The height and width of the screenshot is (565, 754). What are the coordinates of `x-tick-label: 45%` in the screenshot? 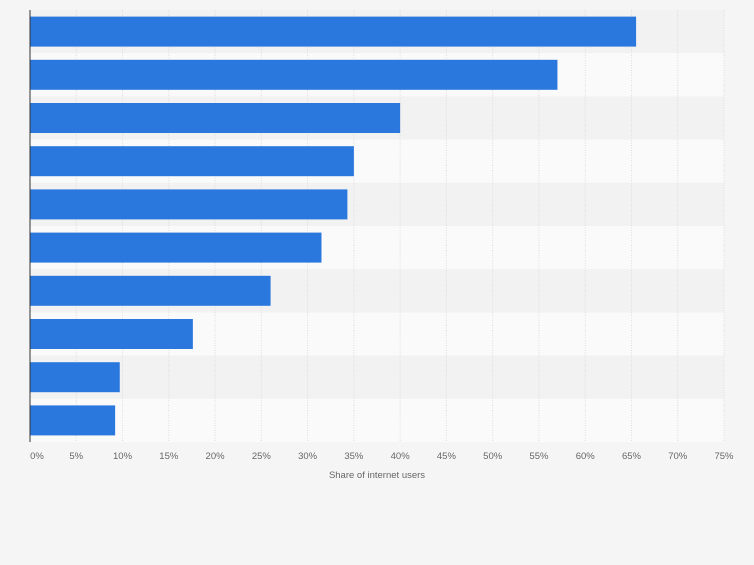 It's located at (447, 456).